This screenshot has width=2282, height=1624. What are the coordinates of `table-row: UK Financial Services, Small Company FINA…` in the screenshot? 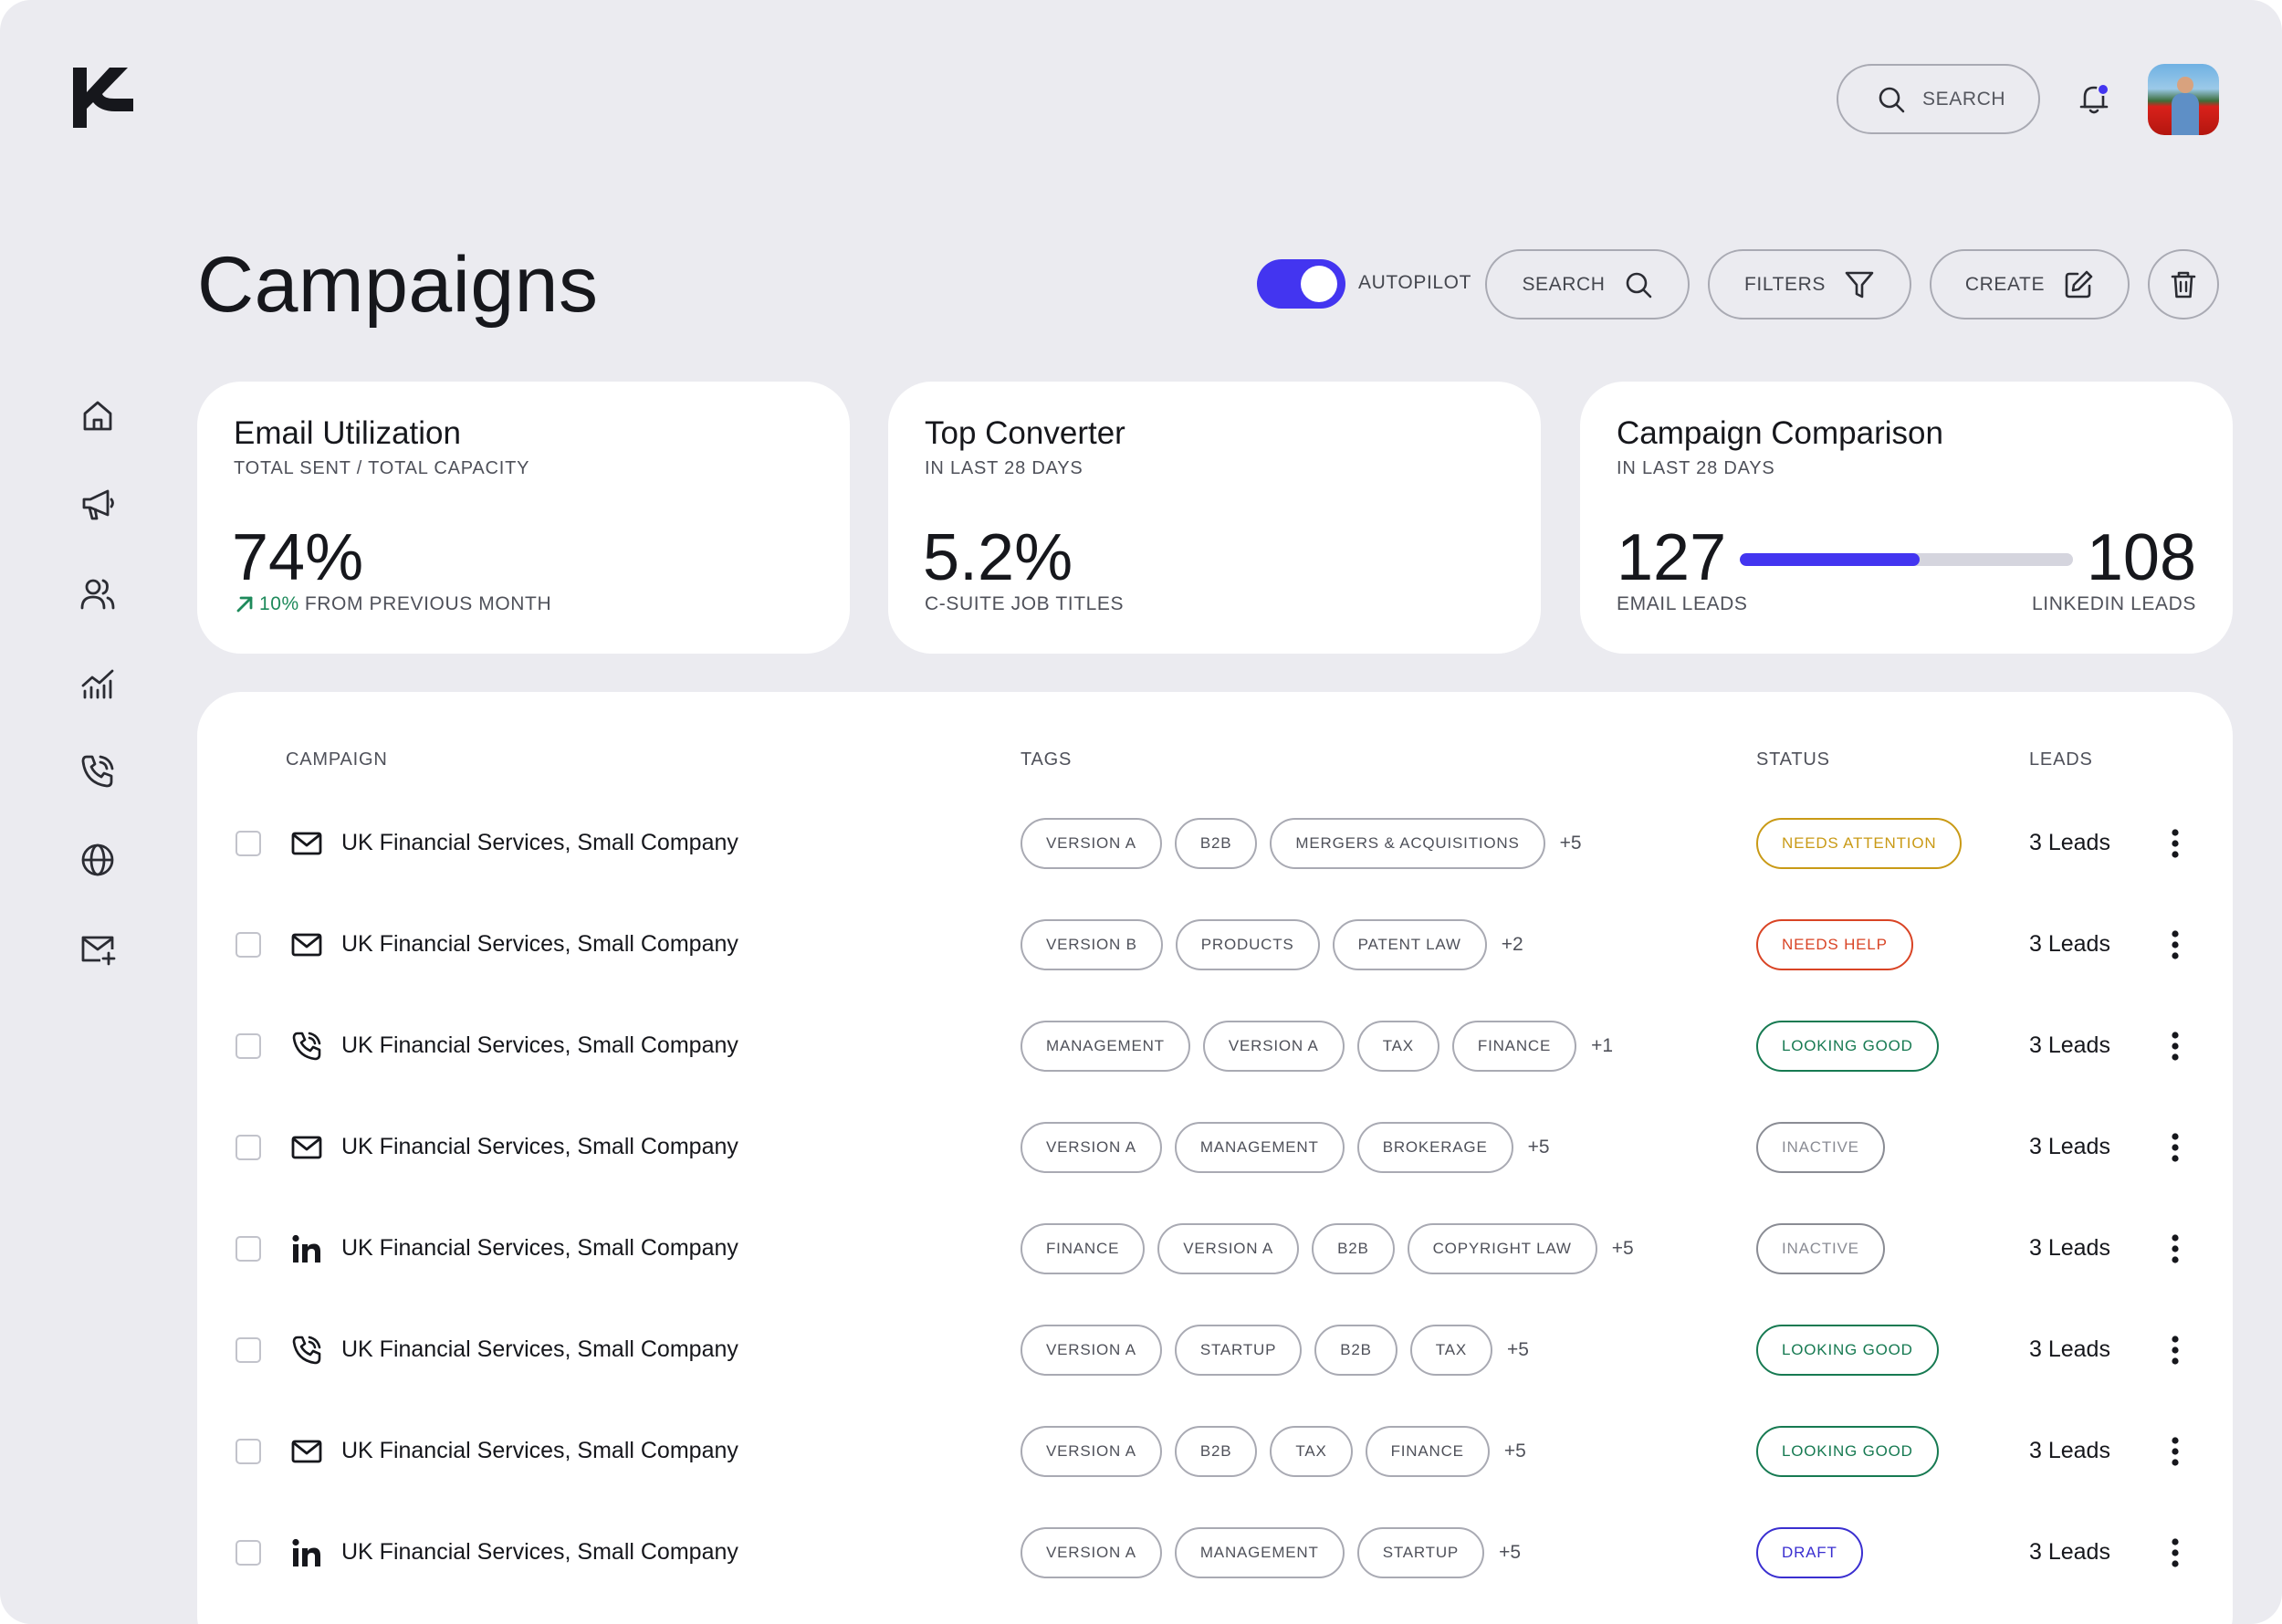 It's located at (1215, 1248).